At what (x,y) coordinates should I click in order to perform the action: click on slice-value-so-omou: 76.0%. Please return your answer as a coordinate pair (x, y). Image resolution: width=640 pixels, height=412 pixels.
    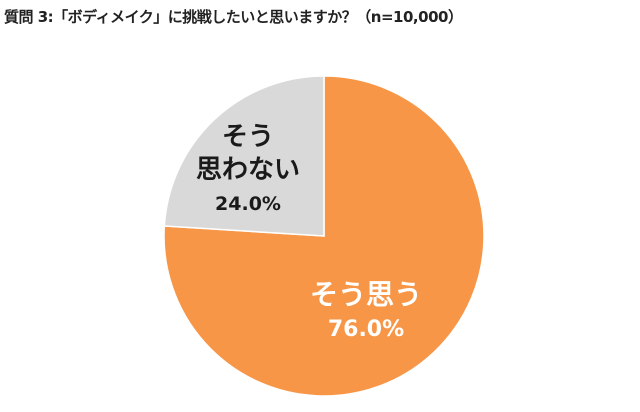
    Looking at the image, I should click on (366, 329).